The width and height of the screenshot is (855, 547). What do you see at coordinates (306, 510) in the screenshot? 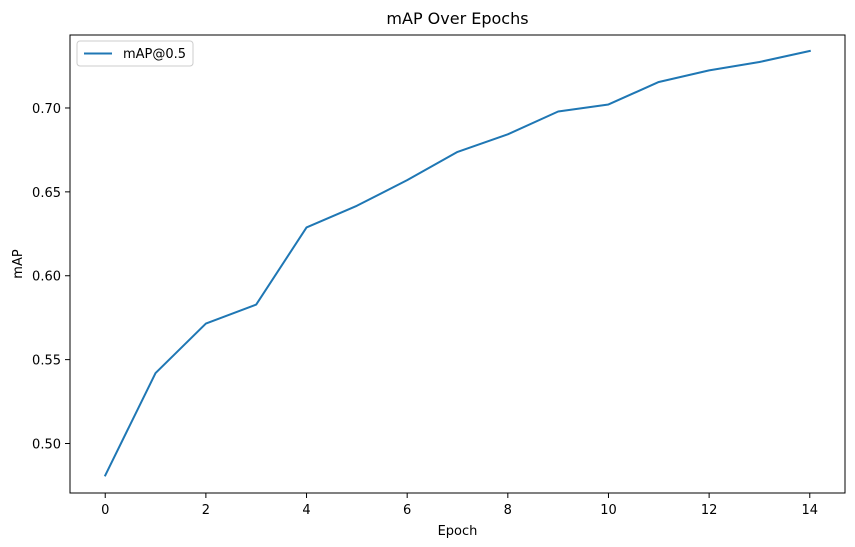
I see `x-tick-label: 4` at bounding box center [306, 510].